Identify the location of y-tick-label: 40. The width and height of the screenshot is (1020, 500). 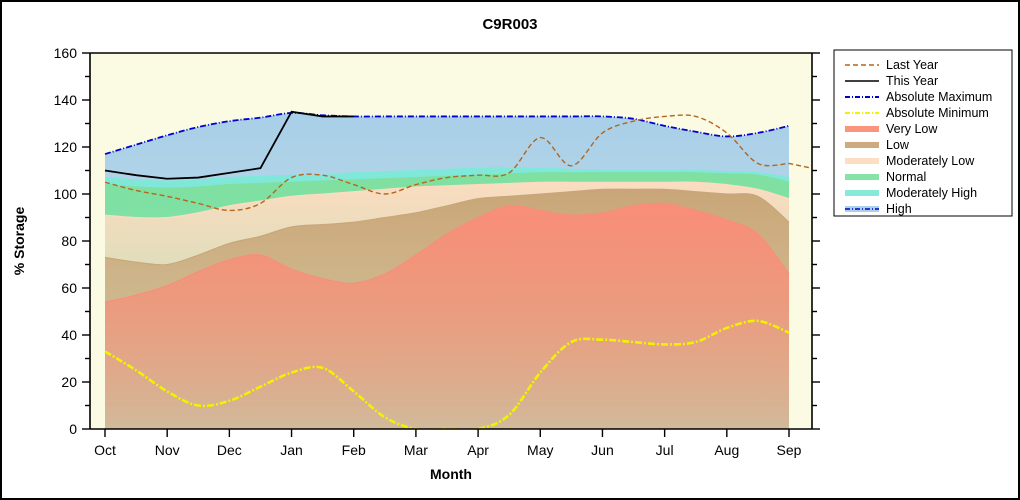
(69, 335).